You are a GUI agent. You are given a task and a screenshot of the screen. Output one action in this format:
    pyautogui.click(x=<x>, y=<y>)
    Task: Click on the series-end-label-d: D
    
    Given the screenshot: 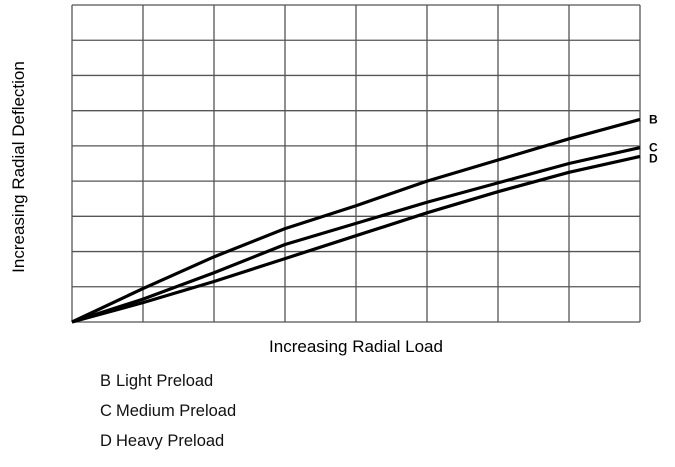 What is the action you would take?
    pyautogui.click(x=653, y=158)
    